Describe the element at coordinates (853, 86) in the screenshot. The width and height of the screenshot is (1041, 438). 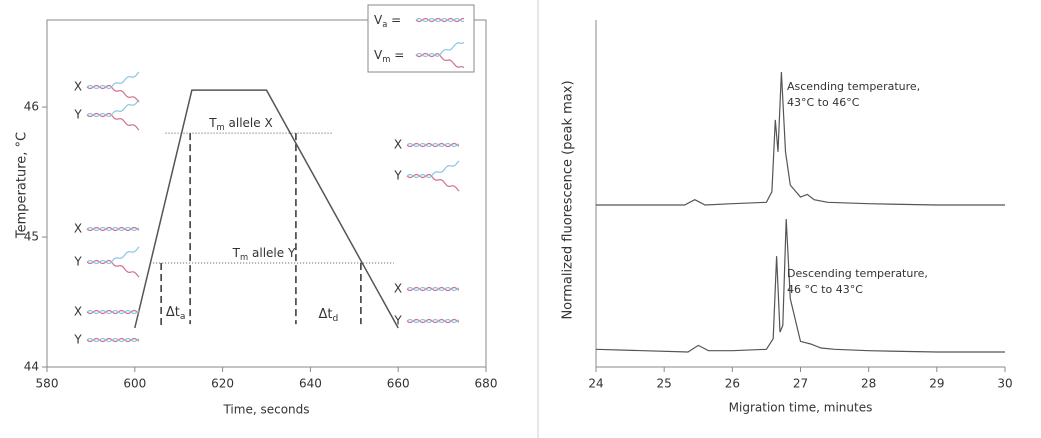
I see `trace-annotation: Ascending temperature,` at that location.